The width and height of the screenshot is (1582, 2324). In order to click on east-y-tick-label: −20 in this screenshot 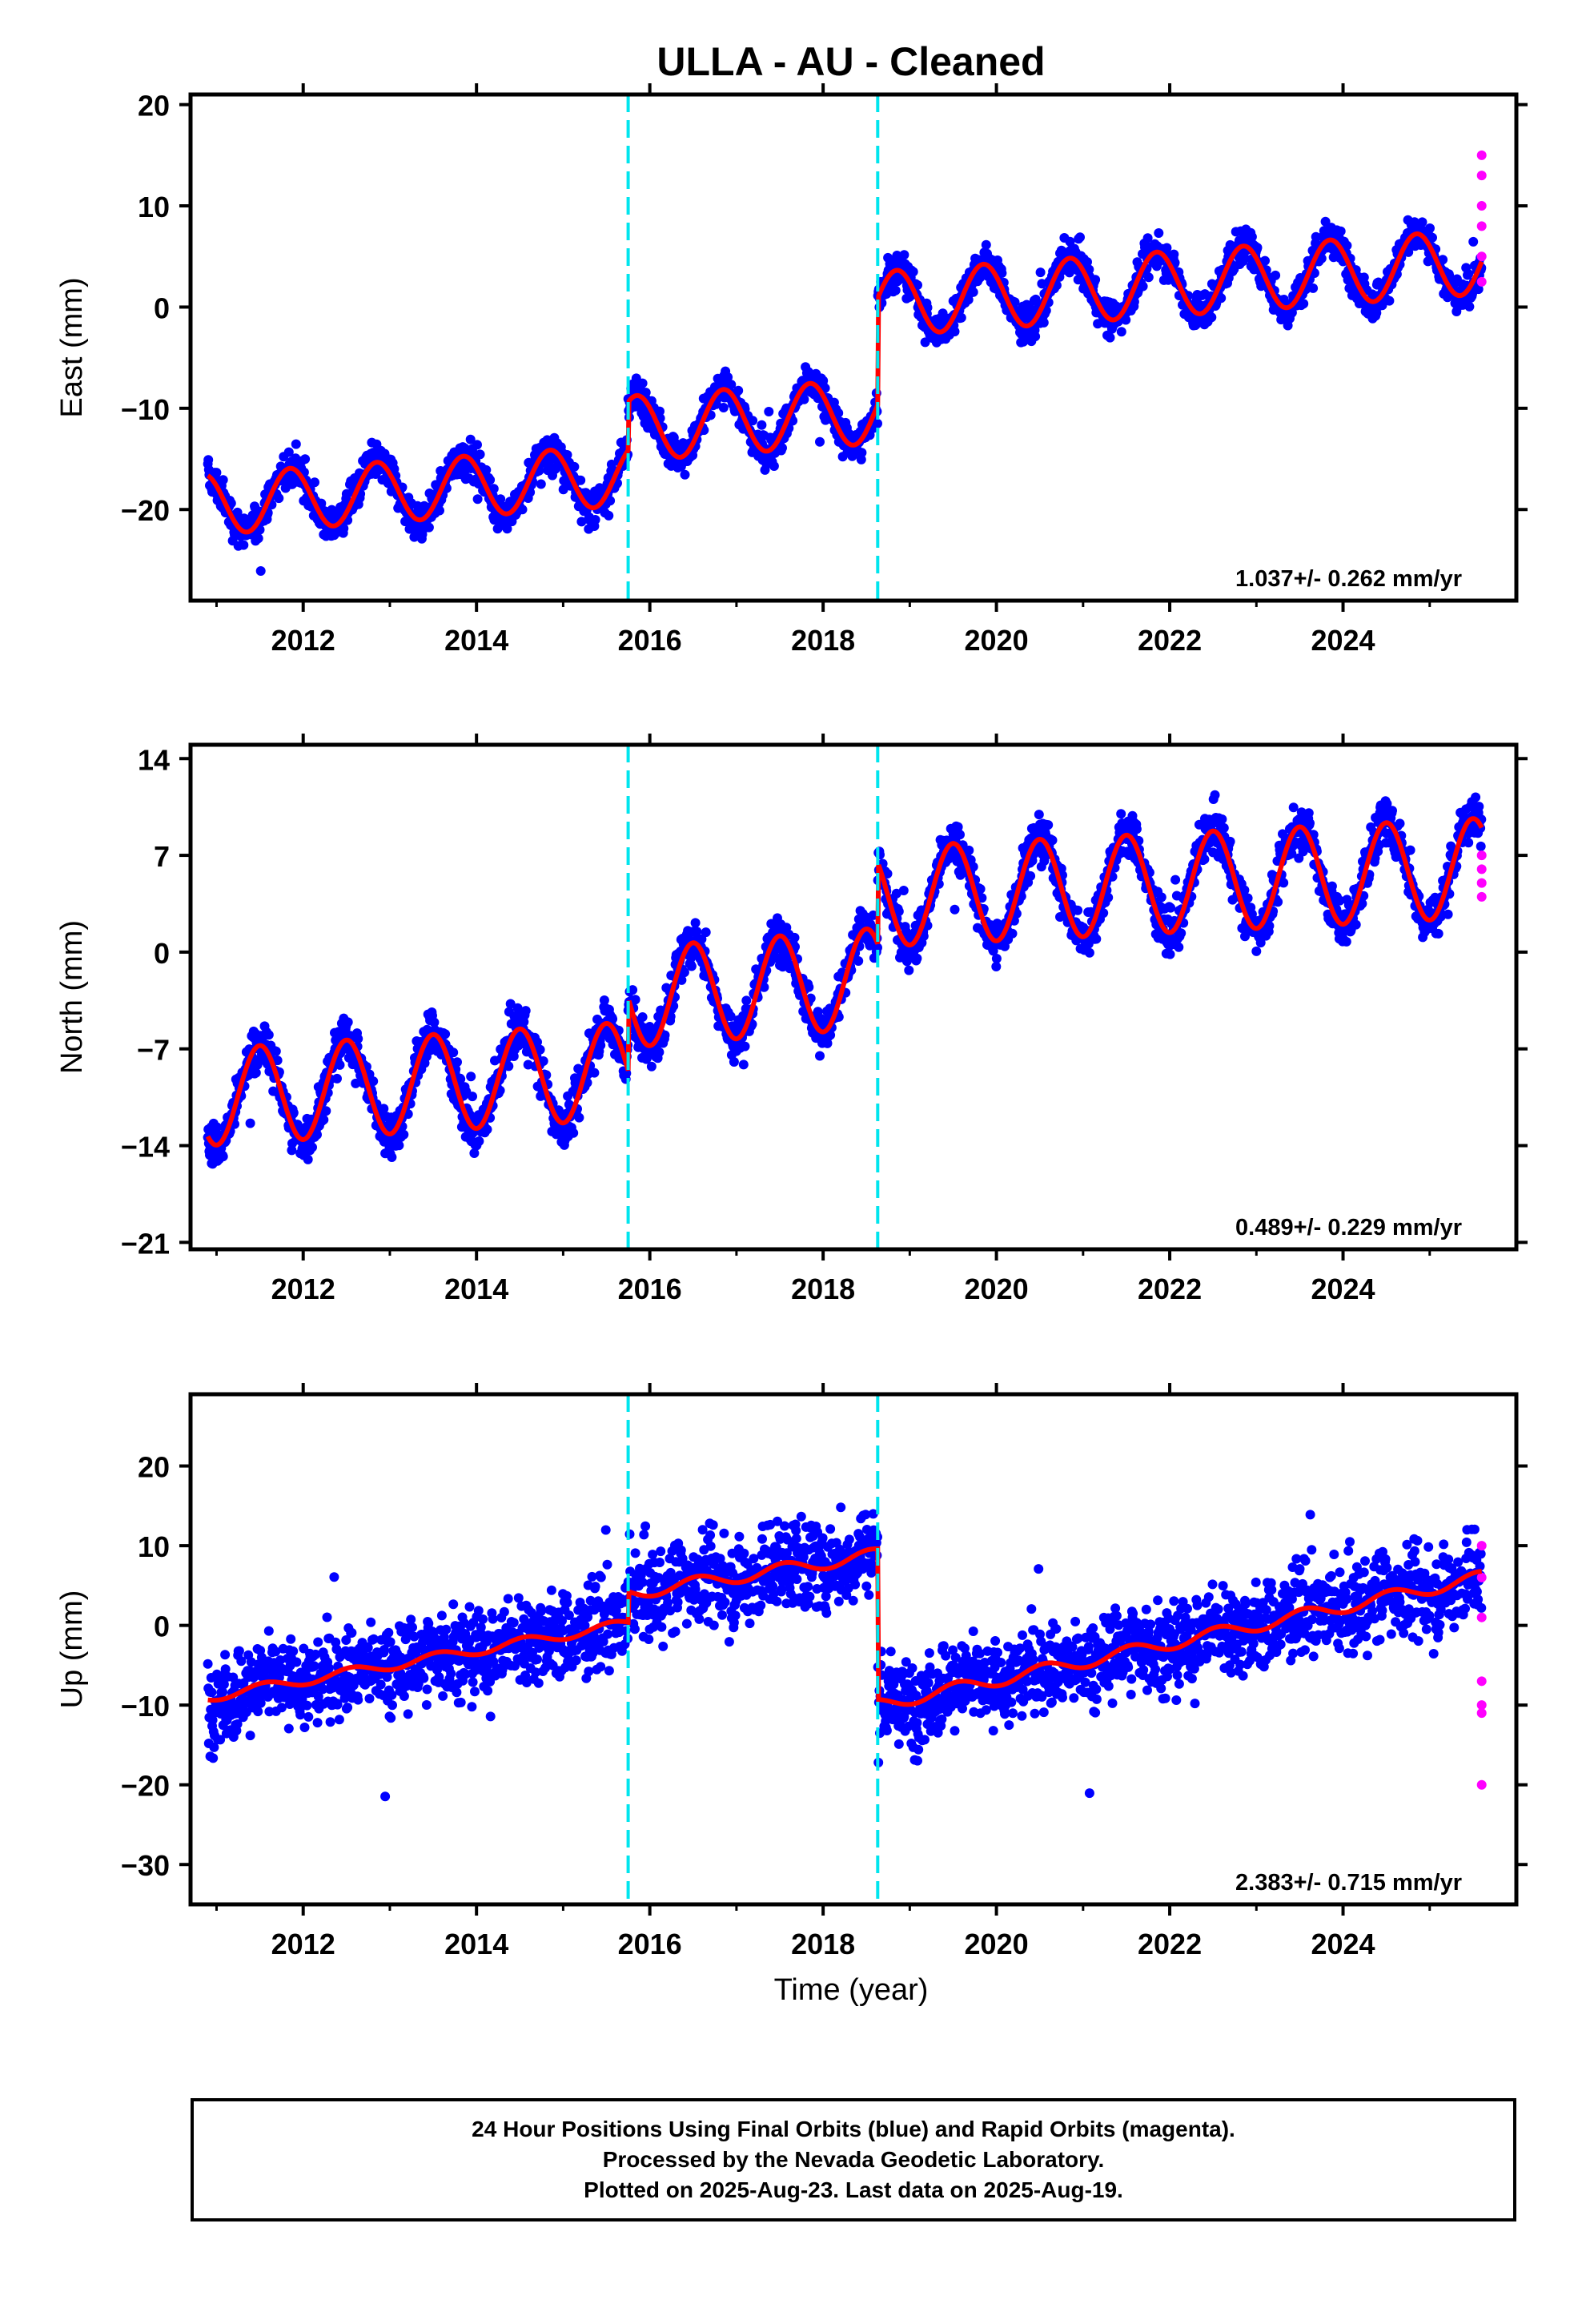, I will do `click(145, 511)`.